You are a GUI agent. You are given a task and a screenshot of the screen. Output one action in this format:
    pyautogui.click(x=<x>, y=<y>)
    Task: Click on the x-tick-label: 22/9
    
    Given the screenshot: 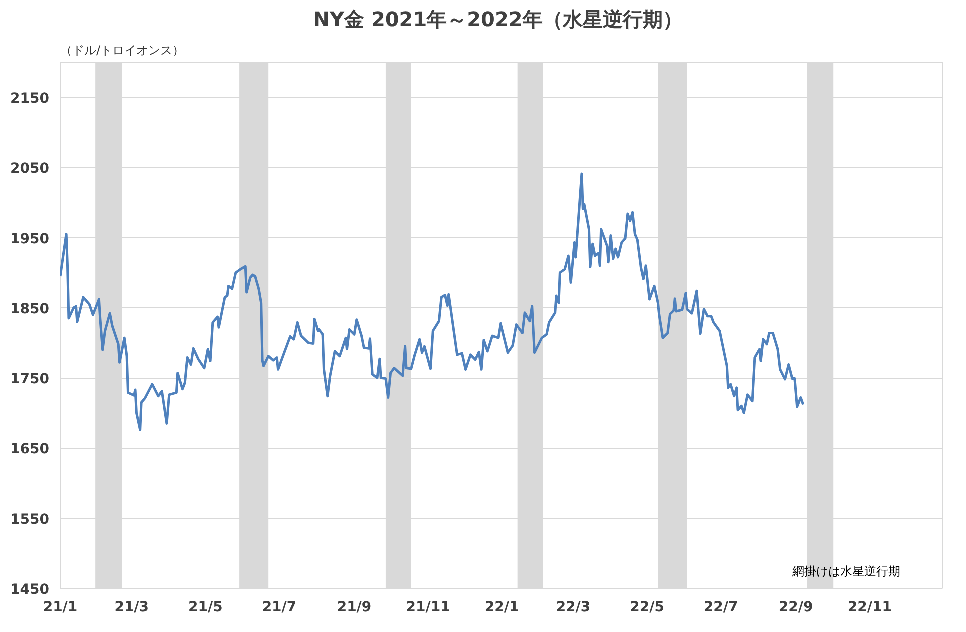 What is the action you would take?
    pyautogui.click(x=796, y=608)
    